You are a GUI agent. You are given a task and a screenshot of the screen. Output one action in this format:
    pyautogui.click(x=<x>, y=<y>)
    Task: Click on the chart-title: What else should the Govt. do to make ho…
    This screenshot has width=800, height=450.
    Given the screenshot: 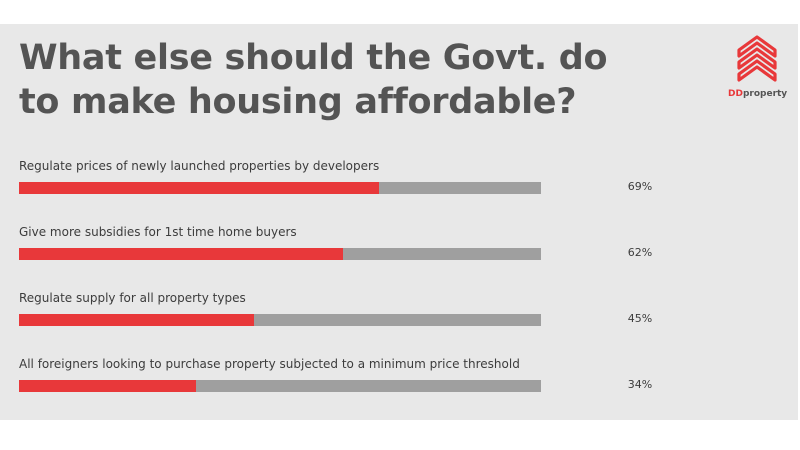 What is the action you would take?
    pyautogui.click(x=313, y=80)
    